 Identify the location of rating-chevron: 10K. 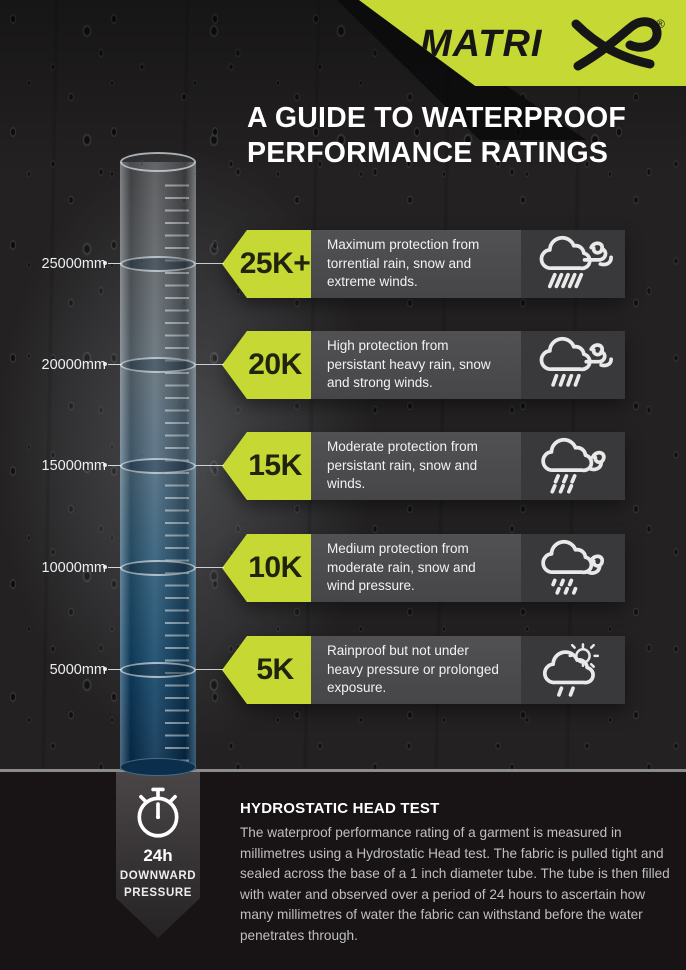
(266, 568).